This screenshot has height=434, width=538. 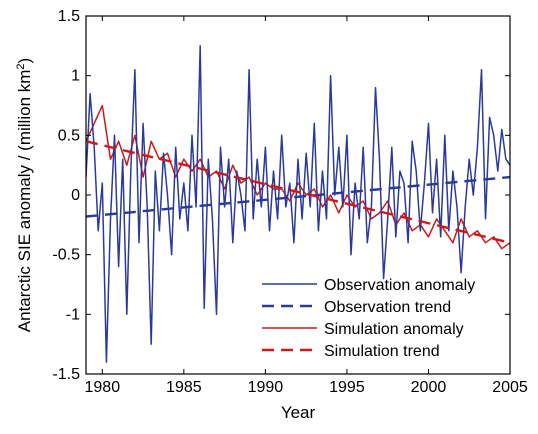 I want to click on y-tick-label: 0, so click(x=75, y=195).